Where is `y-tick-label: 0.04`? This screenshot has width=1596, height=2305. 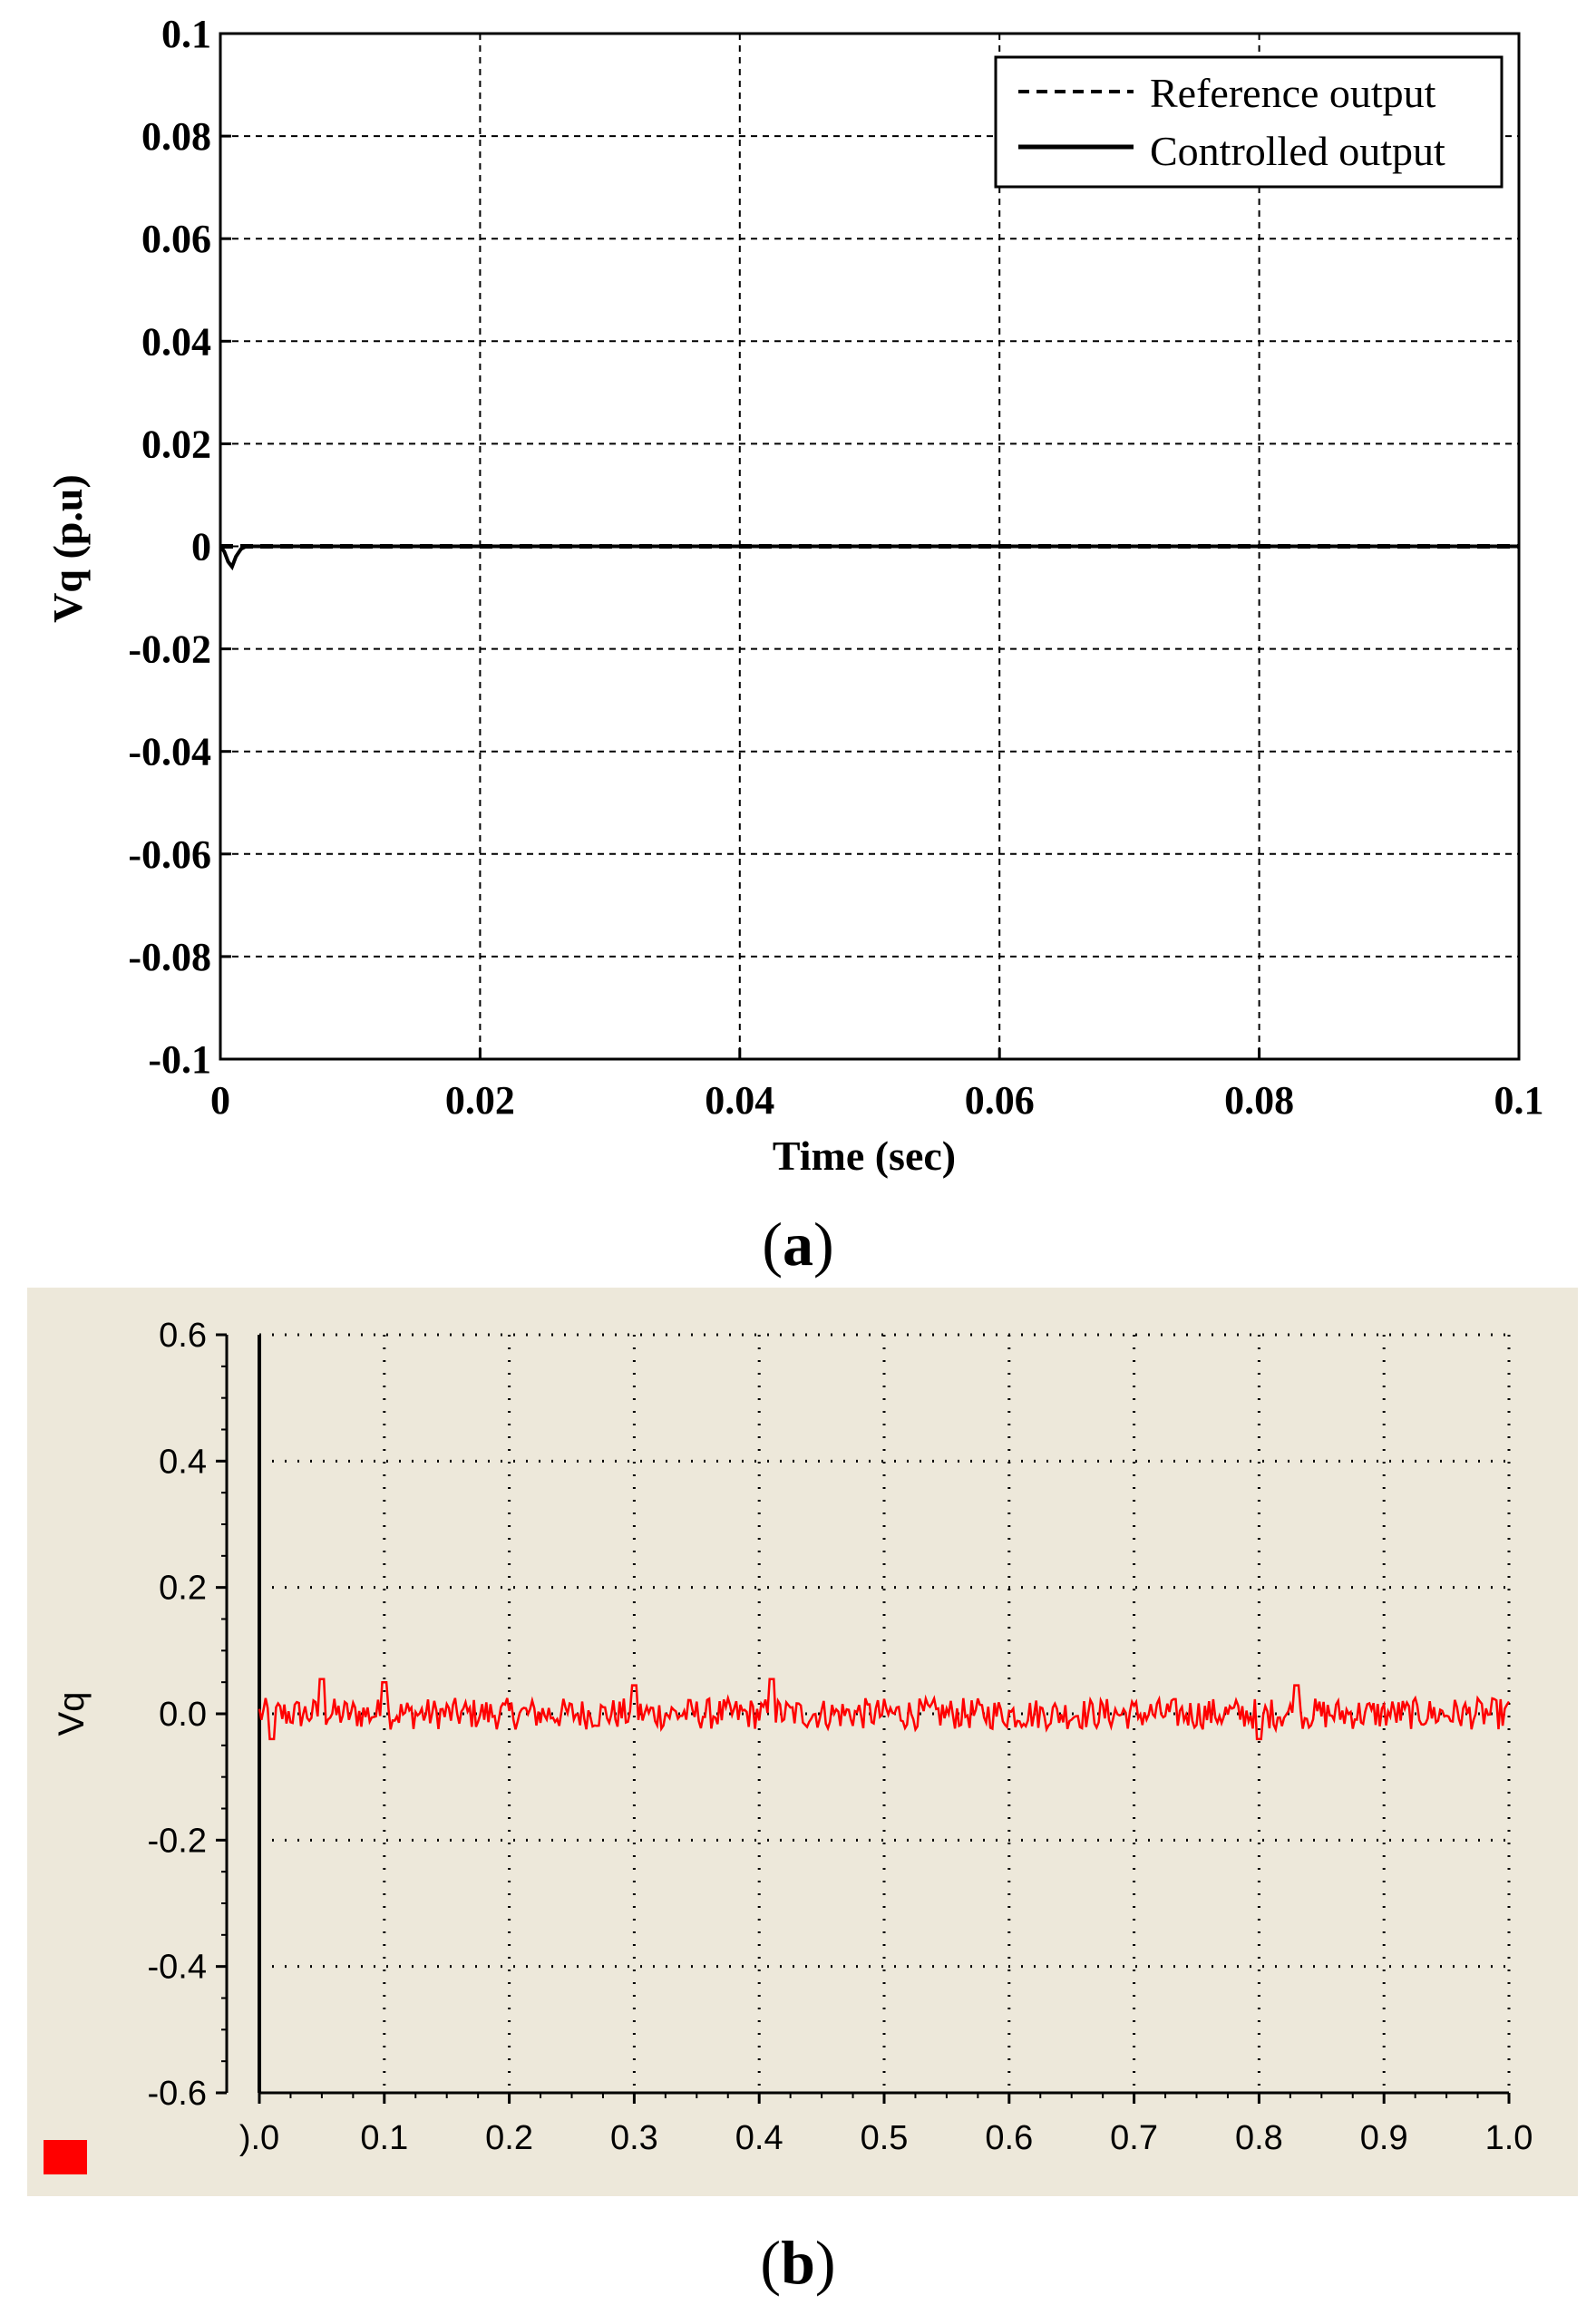 y-tick-label: 0.04 is located at coordinates (176, 342).